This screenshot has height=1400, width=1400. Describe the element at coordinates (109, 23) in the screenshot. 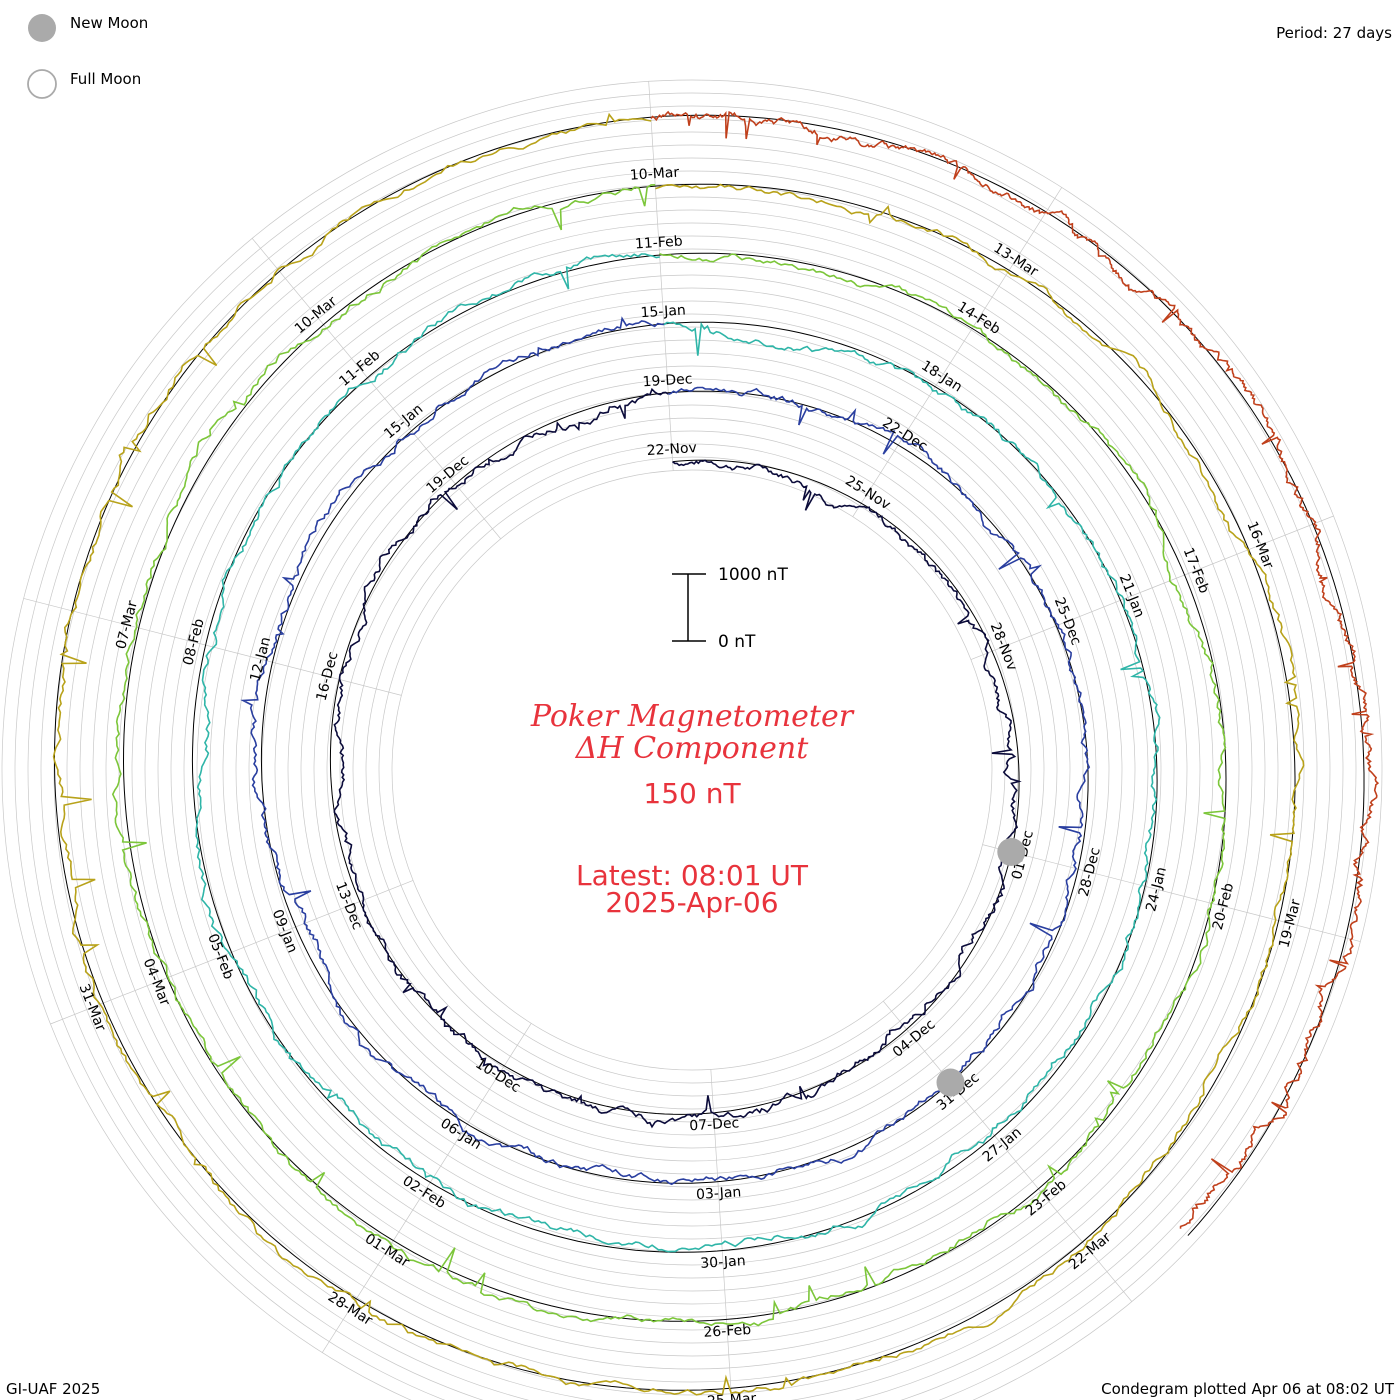

I see `new-moon-legend-label: New Moon` at that location.